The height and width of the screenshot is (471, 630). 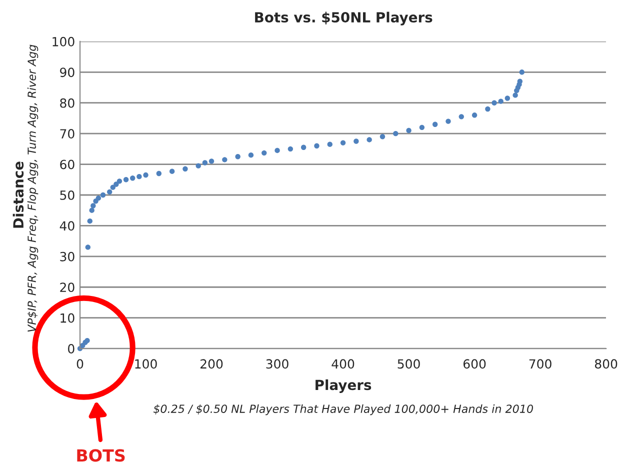 I want to click on x-tick-label: 500, so click(x=409, y=364).